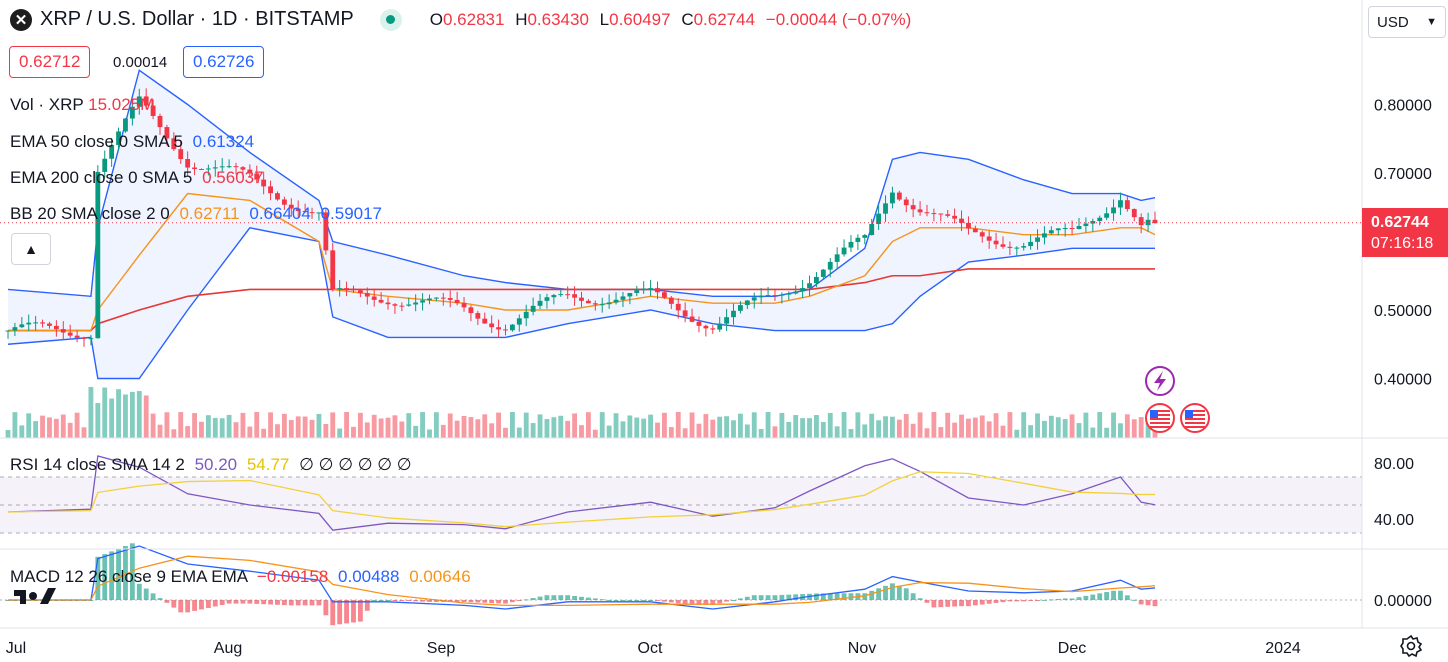  Describe the element at coordinates (582, 577) in the screenshot. I see `macd-line` at that location.